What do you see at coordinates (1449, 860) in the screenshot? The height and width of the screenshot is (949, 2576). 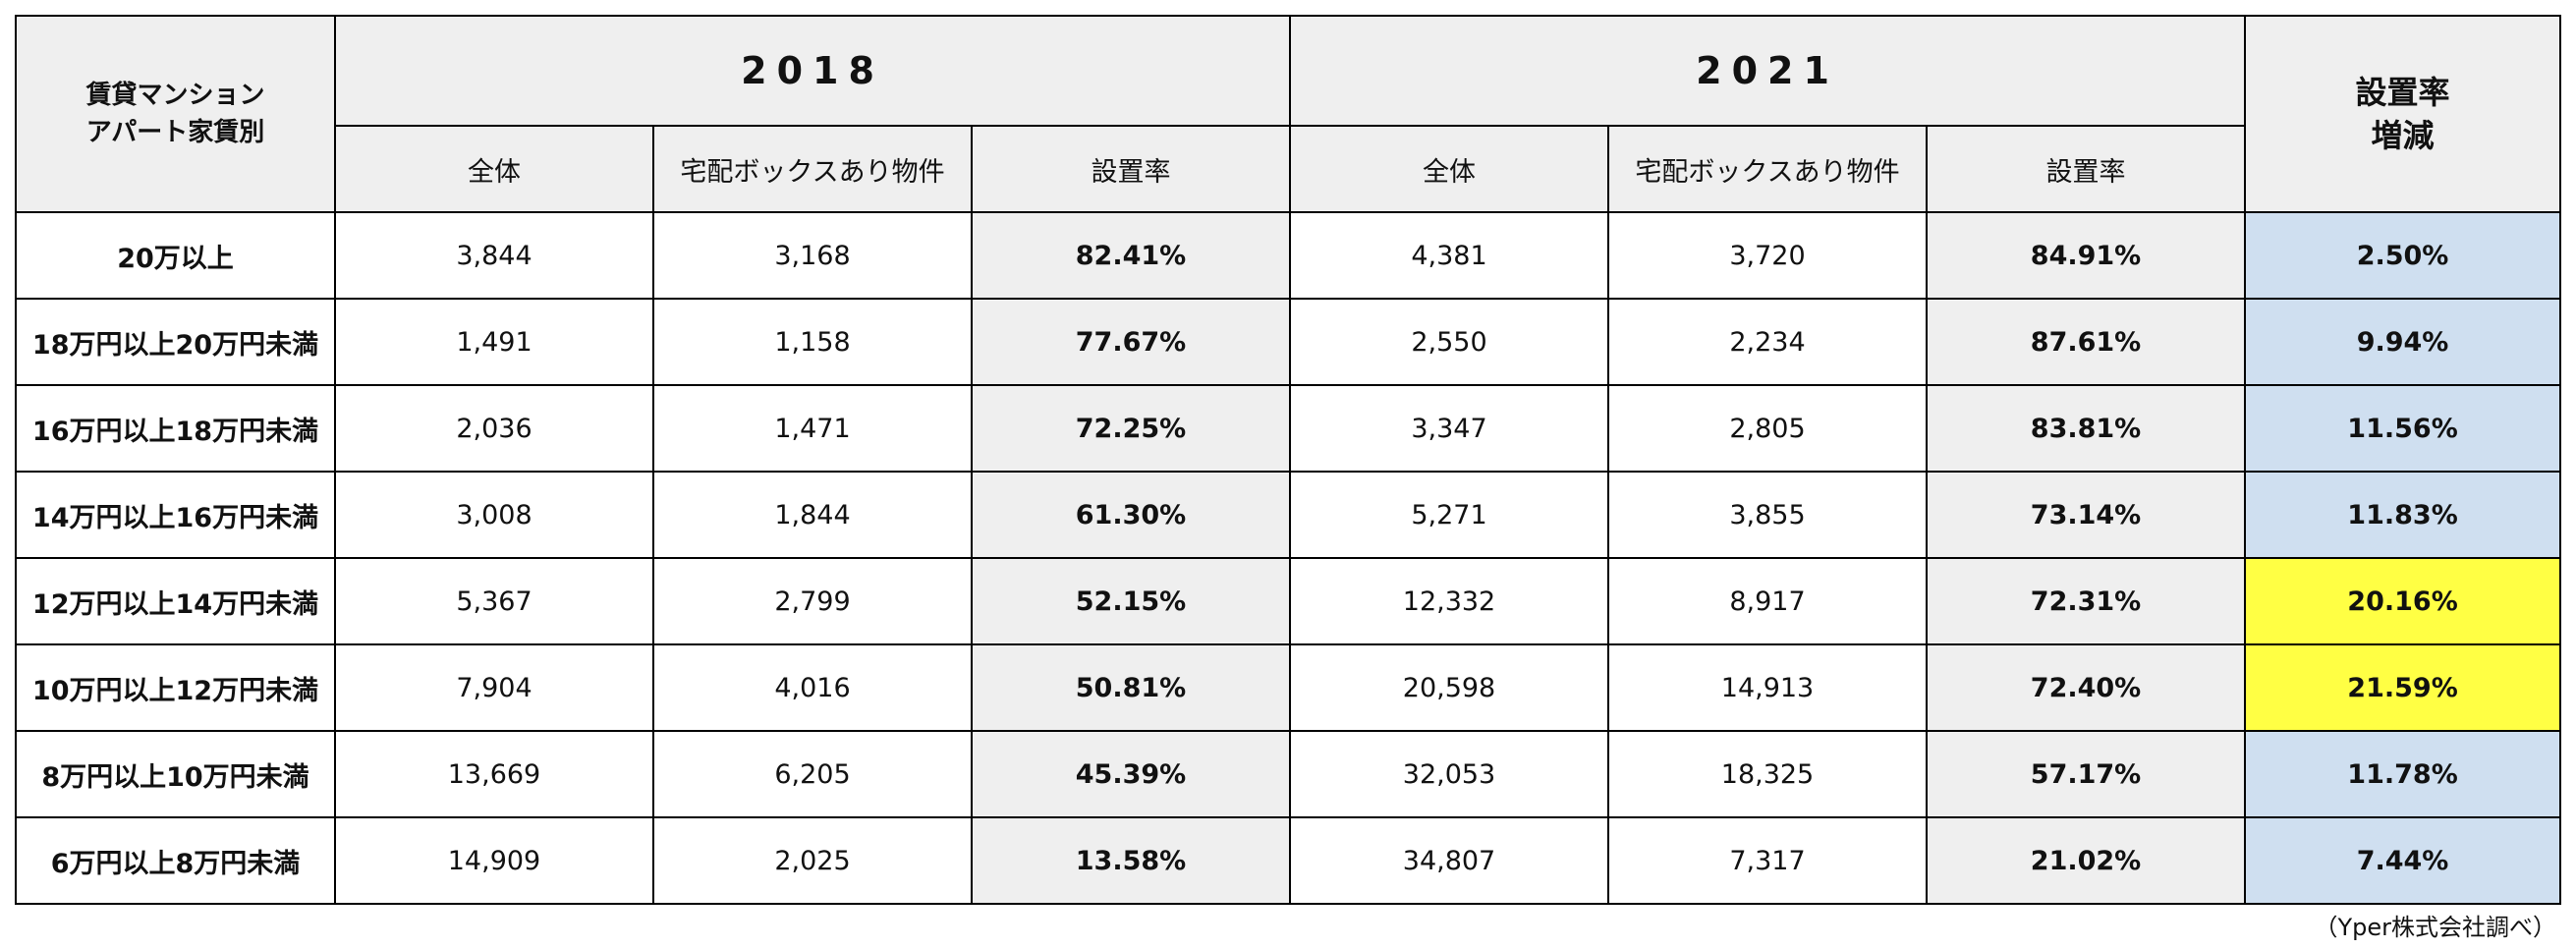 I see `count-cell: 34,807` at bounding box center [1449, 860].